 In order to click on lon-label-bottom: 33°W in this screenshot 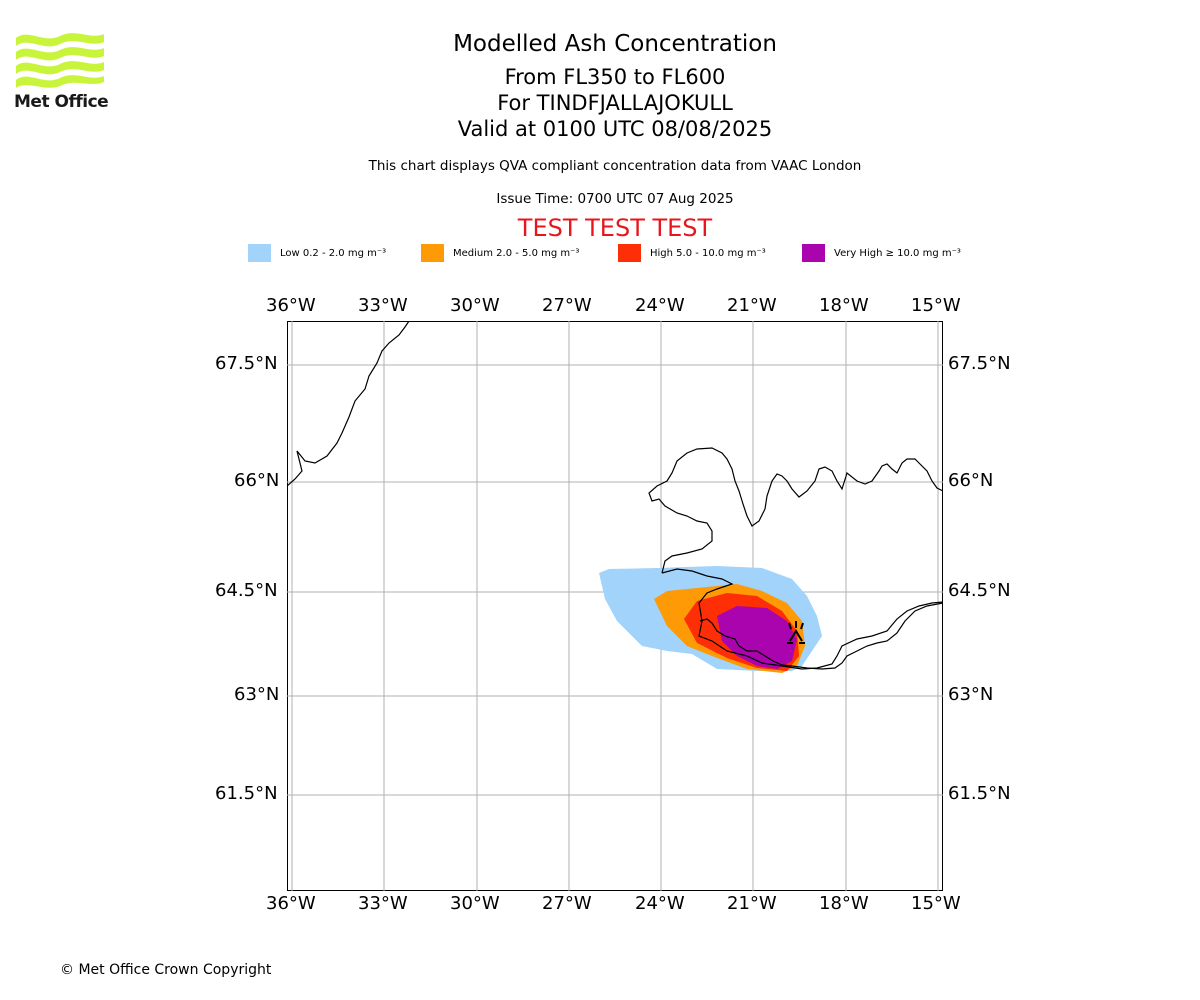, I will do `click(383, 903)`.